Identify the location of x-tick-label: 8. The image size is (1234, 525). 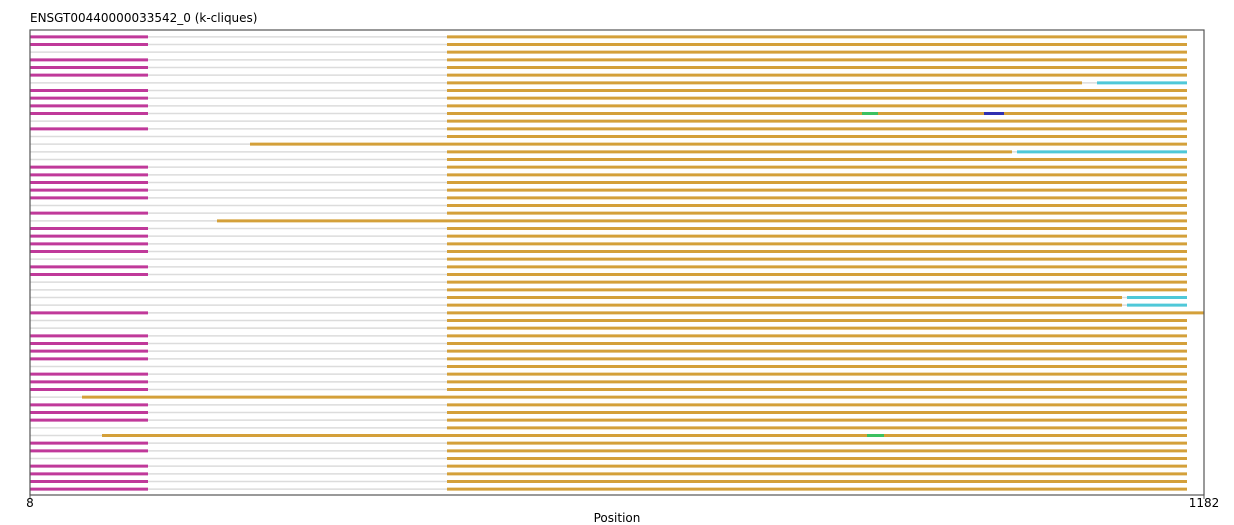
(30, 503).